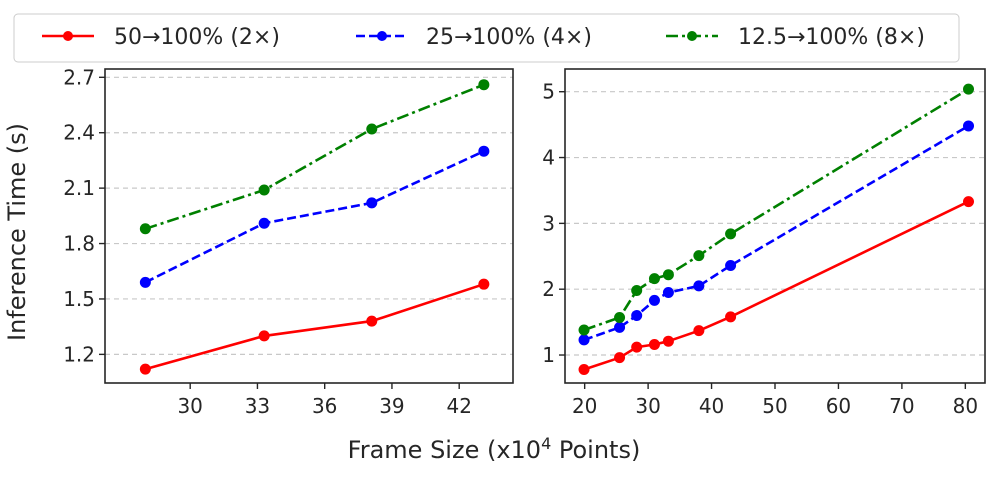  I want to click on legend: 50→100% (2×) 25→100% (4×) 12.5→100% (8×), so click(486, 38).